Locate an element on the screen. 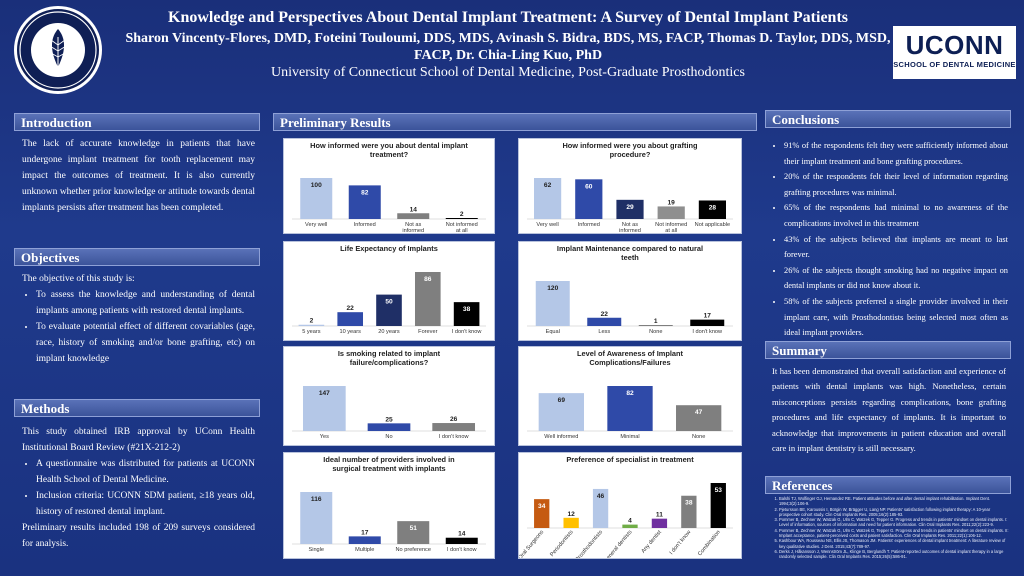 This screenshot has height=576, width=1024. uconn-dental-logo: UCONN SCHOOL OF DENTAL MEDICINE is located at coordinates (954, 52).